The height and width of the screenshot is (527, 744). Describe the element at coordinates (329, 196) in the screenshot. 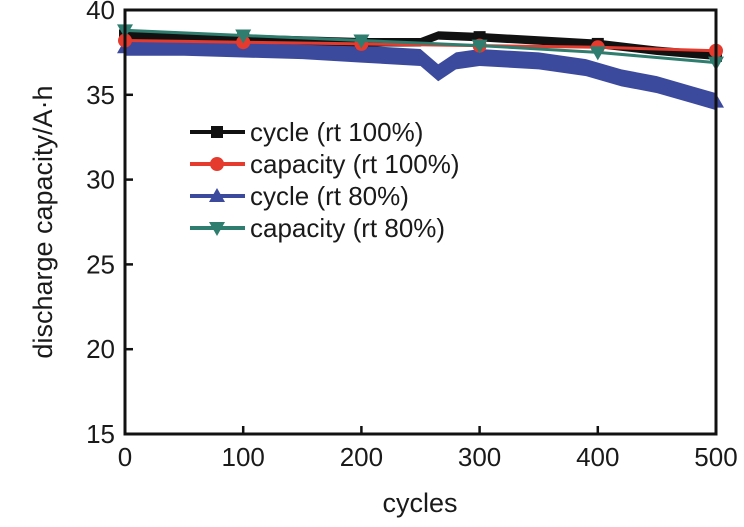

I see `legend-label: cycle (rt 80%)` at that location.